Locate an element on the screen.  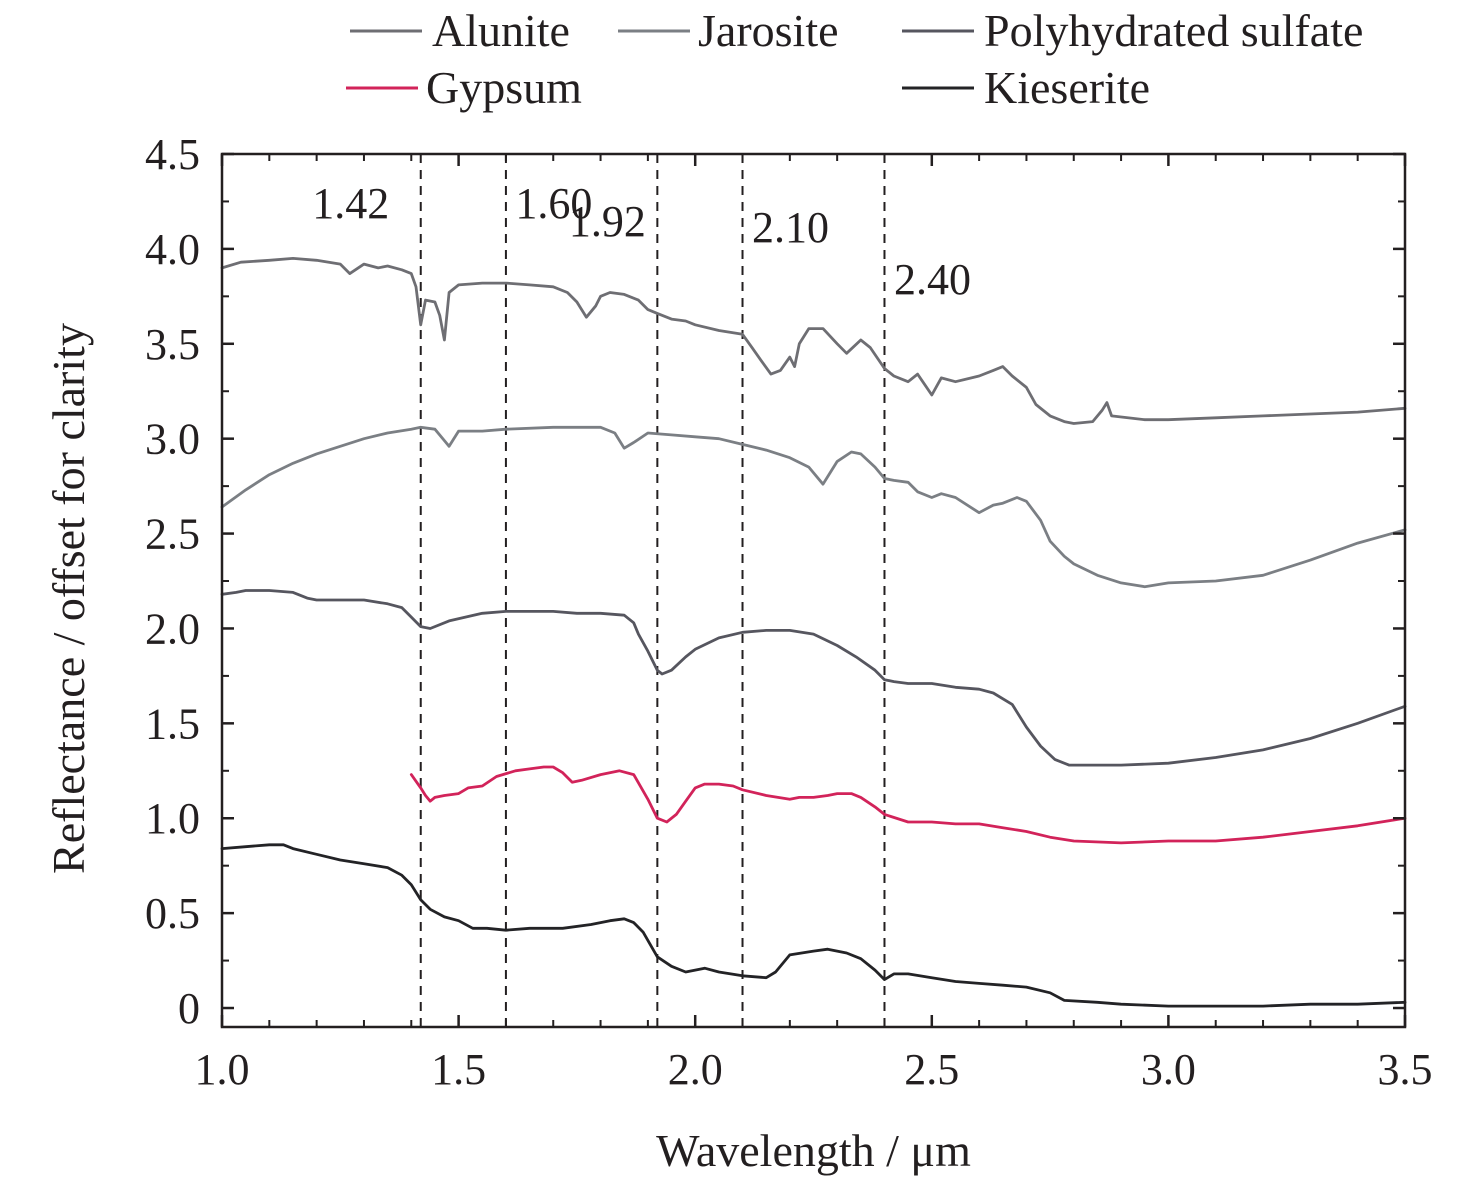
x-tick-label: 1.5 is located at coordinates (458, 1069).